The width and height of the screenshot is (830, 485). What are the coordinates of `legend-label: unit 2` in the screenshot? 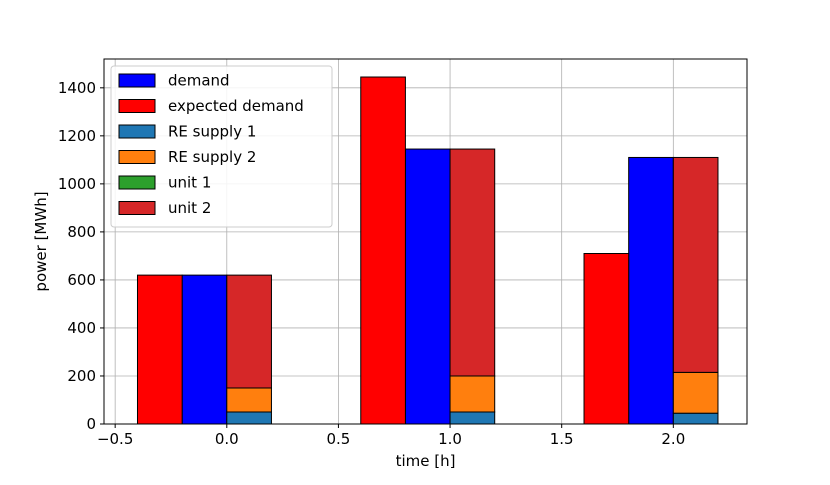 It's located at (189, 208).